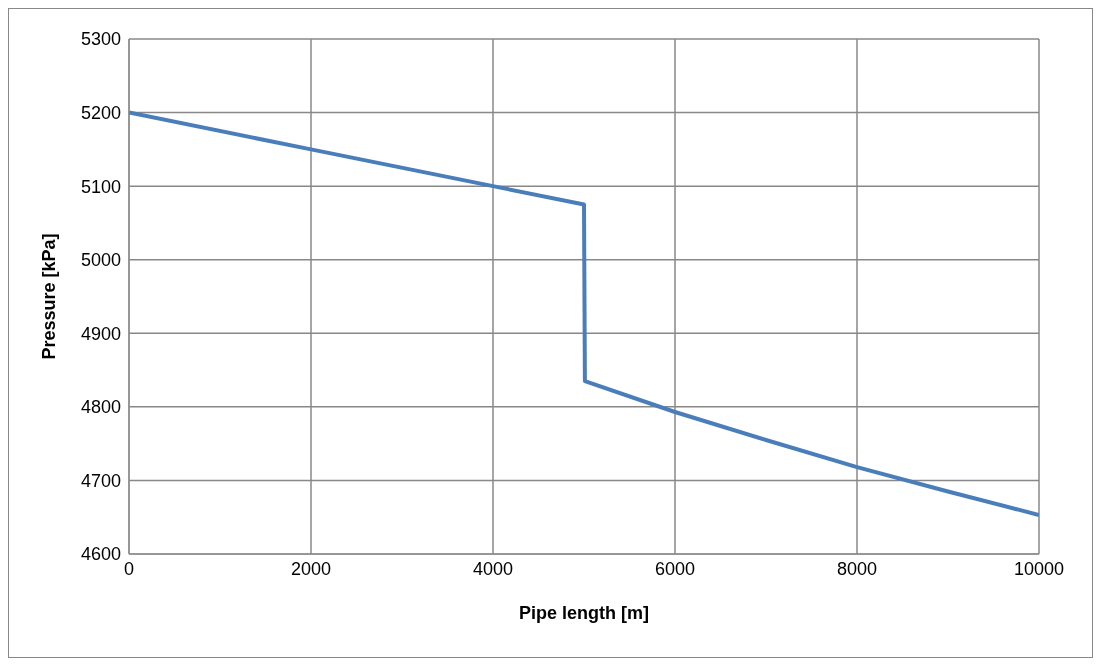 The width and height of the screenshot is (1103, 671). Describe the element at coordinates (857, 568) in the screenshot. I see `x-tick-label: 8000` at that location.